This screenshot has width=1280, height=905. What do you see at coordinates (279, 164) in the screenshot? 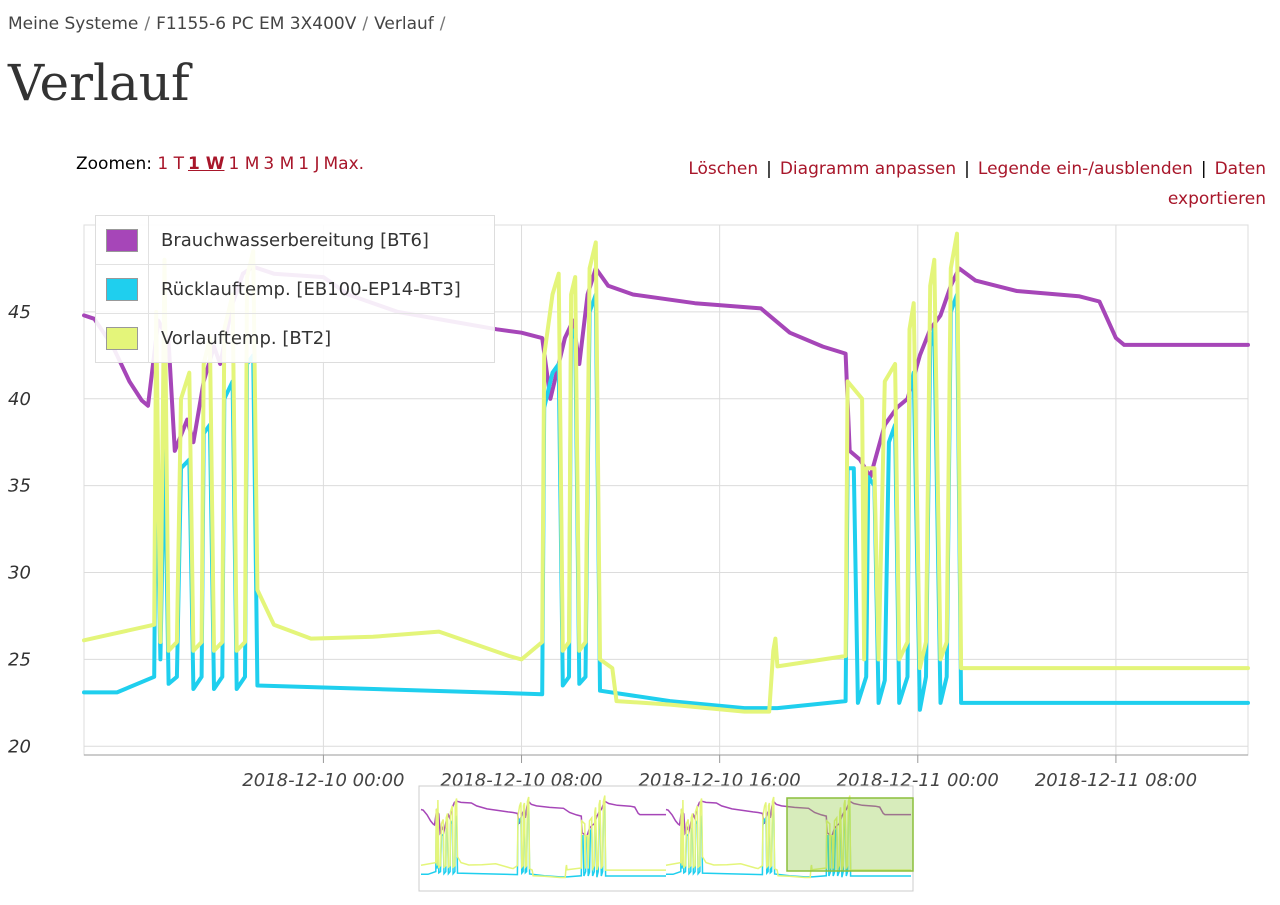
I see `zoom-3-months: 3 M` at bounding box center [279, 164].